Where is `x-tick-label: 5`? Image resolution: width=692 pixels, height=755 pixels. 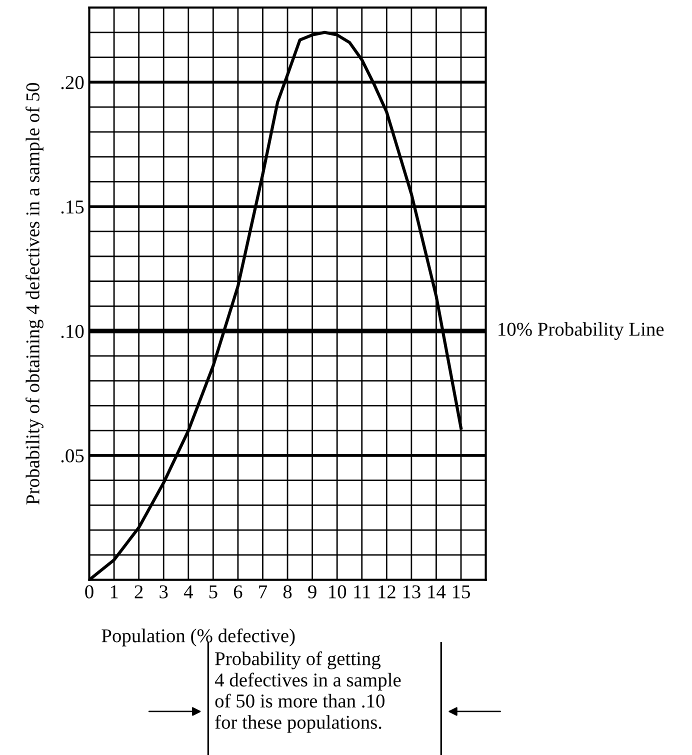
x-tick-label: 5 is located at coordinates (213, 591).